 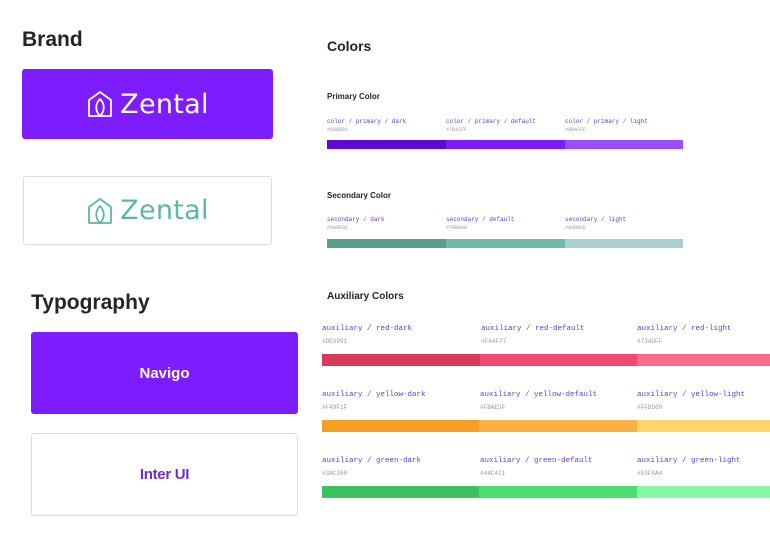 What do you see at coordinates (335, 341) in the screenshot?
I see `swatch-hex: #DE3901` at bounding box center [335, 341].